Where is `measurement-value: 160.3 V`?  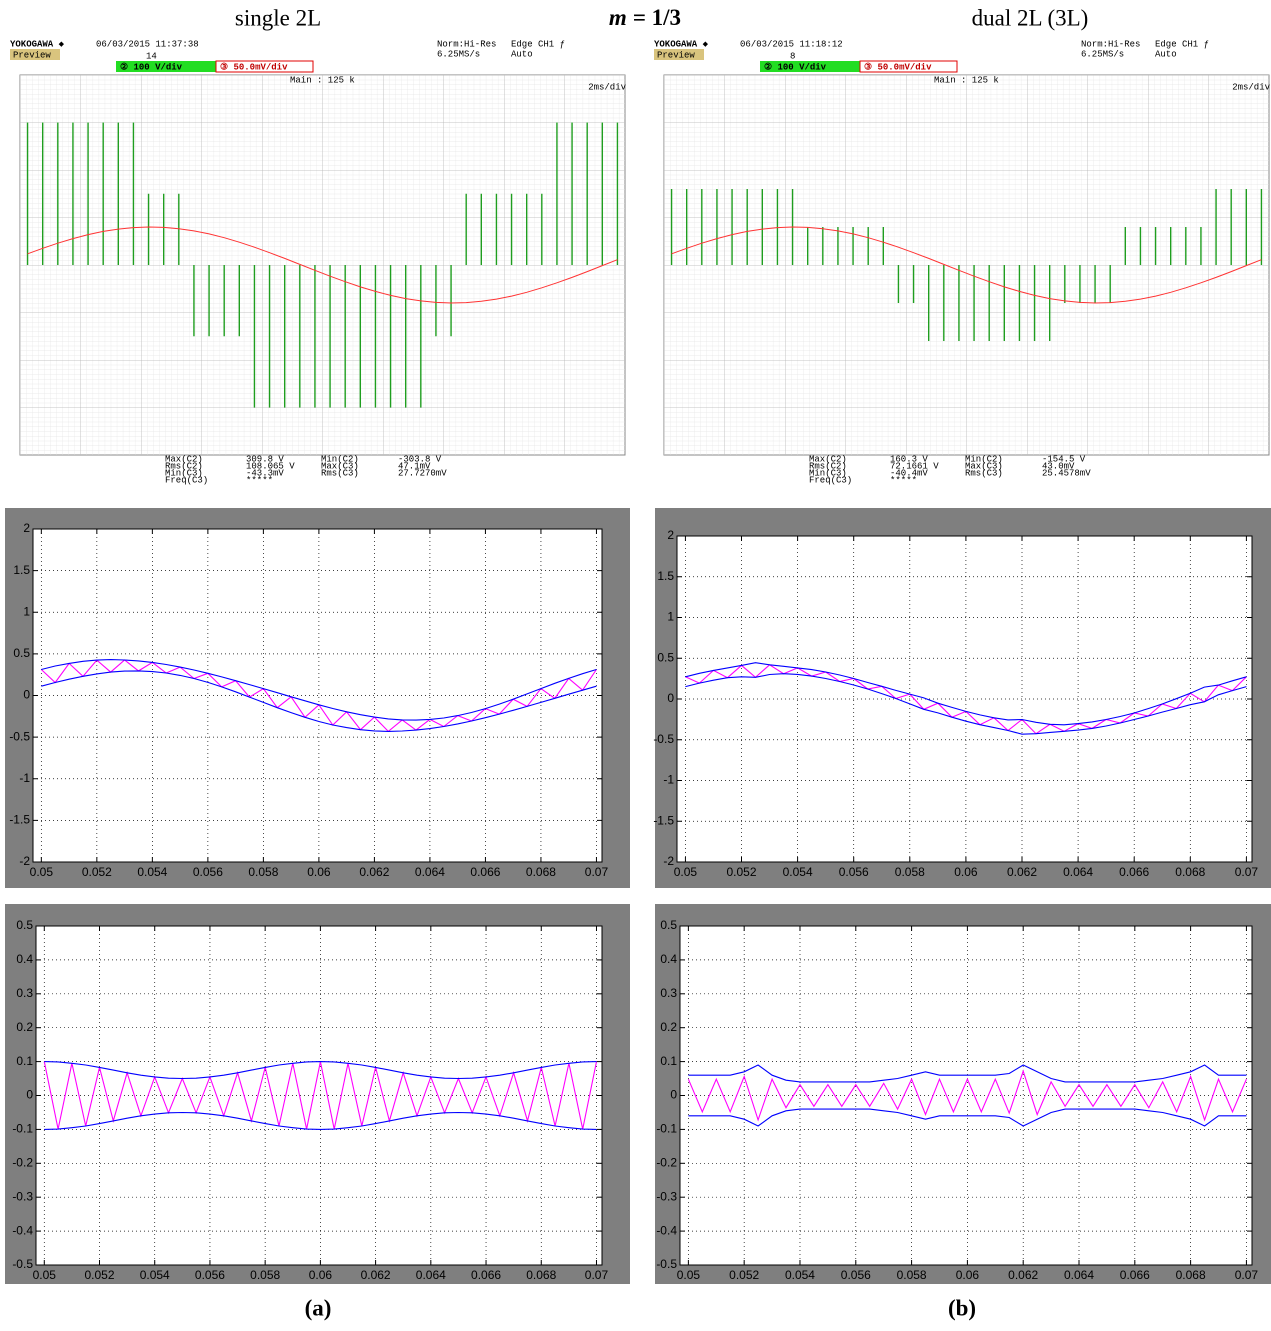 measurement-value: 160.3 V is located at coordinates (909, 459).